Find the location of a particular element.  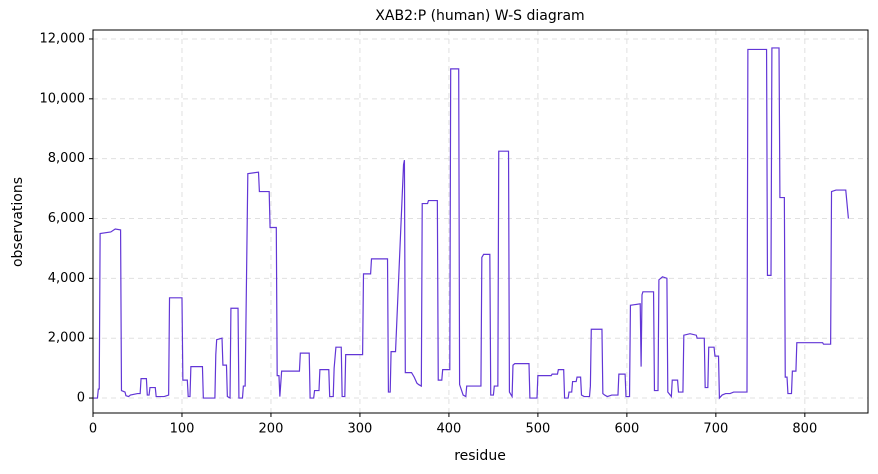

x-tick-label: 500 is located at coordinates (537, 429).